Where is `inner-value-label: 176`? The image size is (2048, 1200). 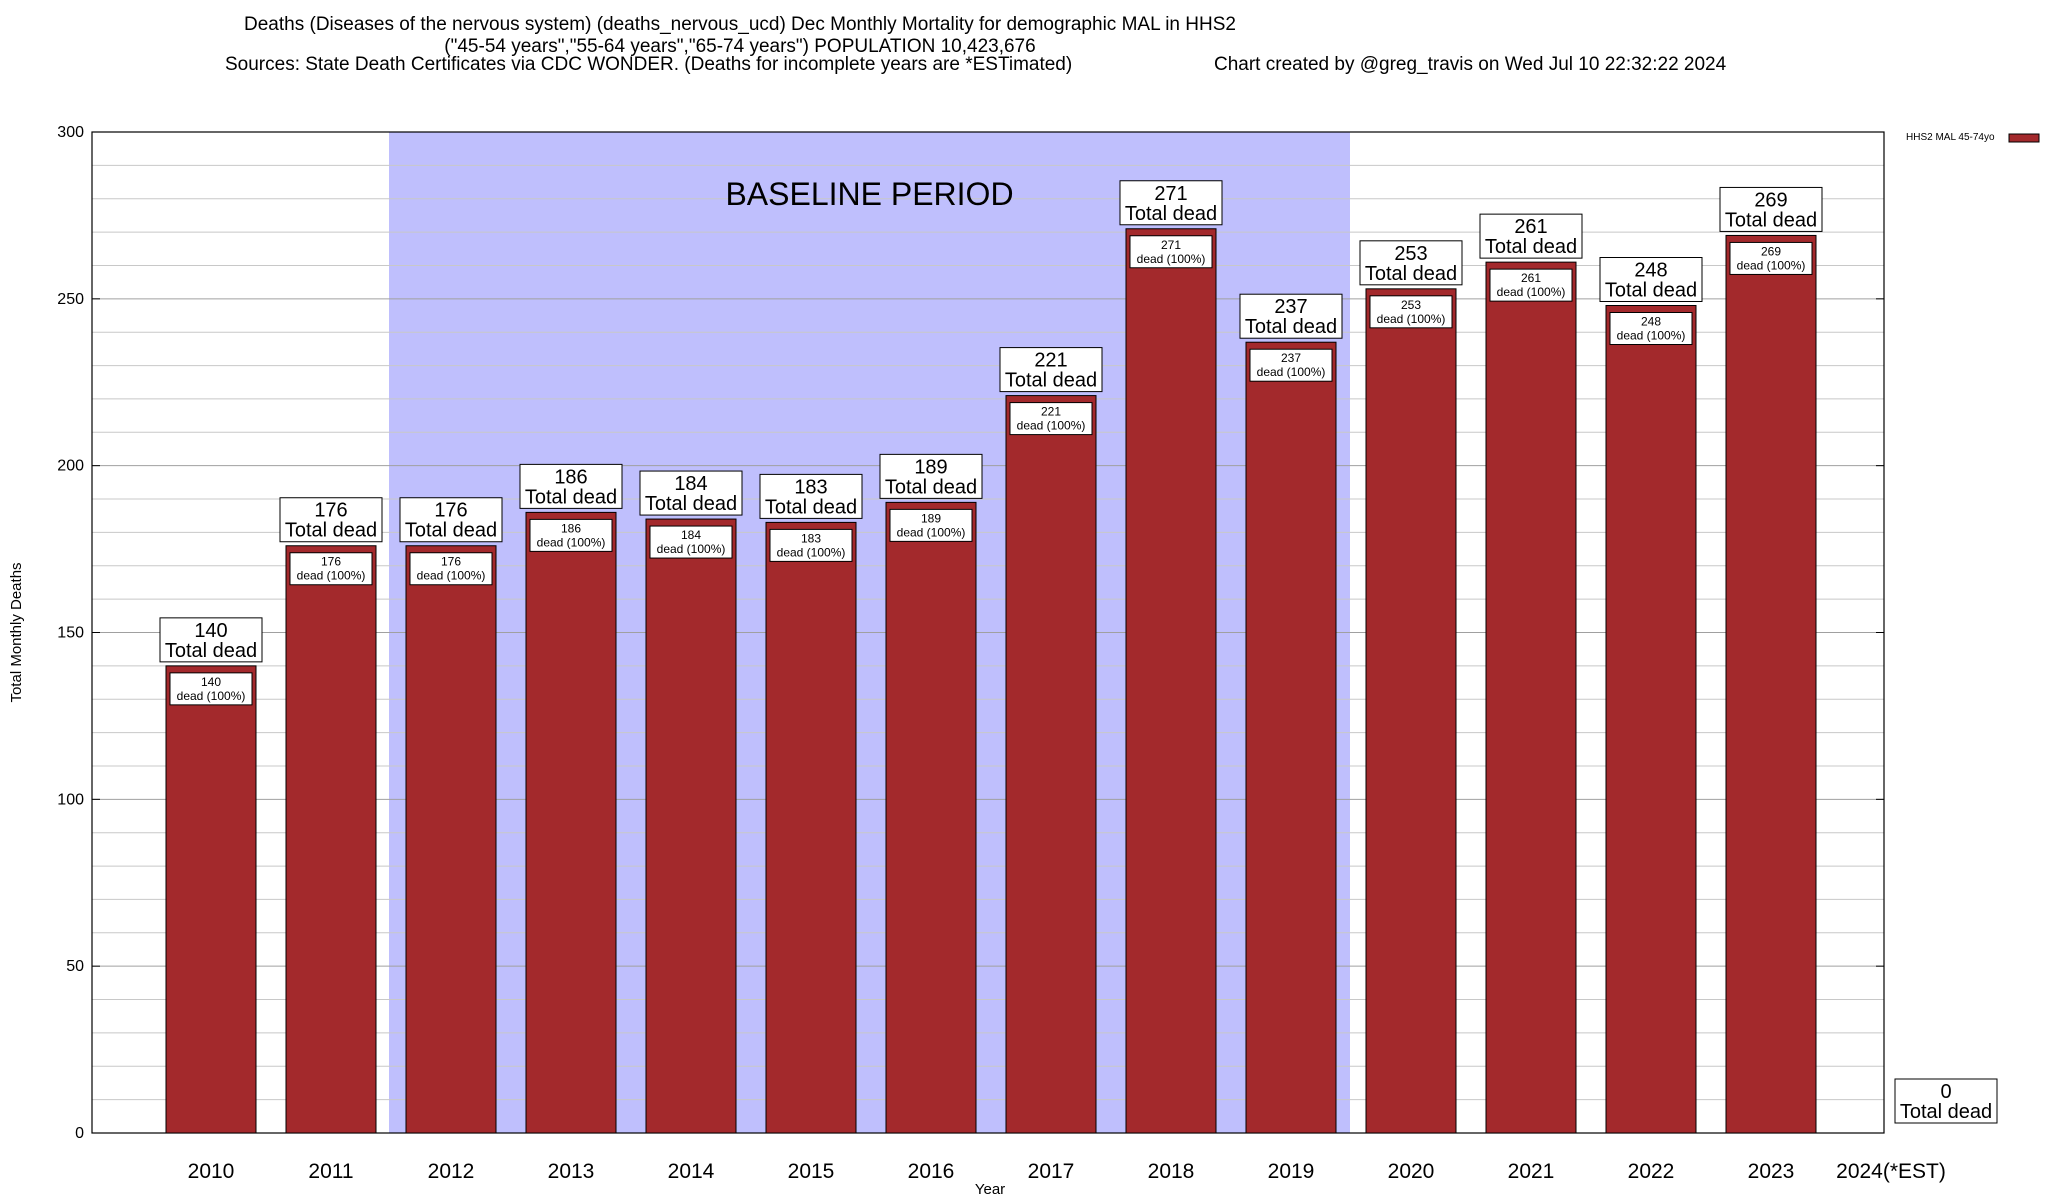 inner-value-label: 176 is located at coordinates (451, 562).